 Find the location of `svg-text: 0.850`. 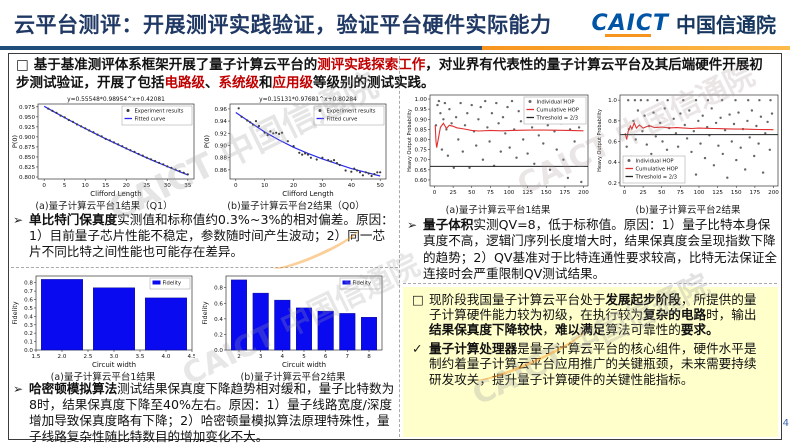

svg-text: 0.850 is located at coordinates (27, 158).